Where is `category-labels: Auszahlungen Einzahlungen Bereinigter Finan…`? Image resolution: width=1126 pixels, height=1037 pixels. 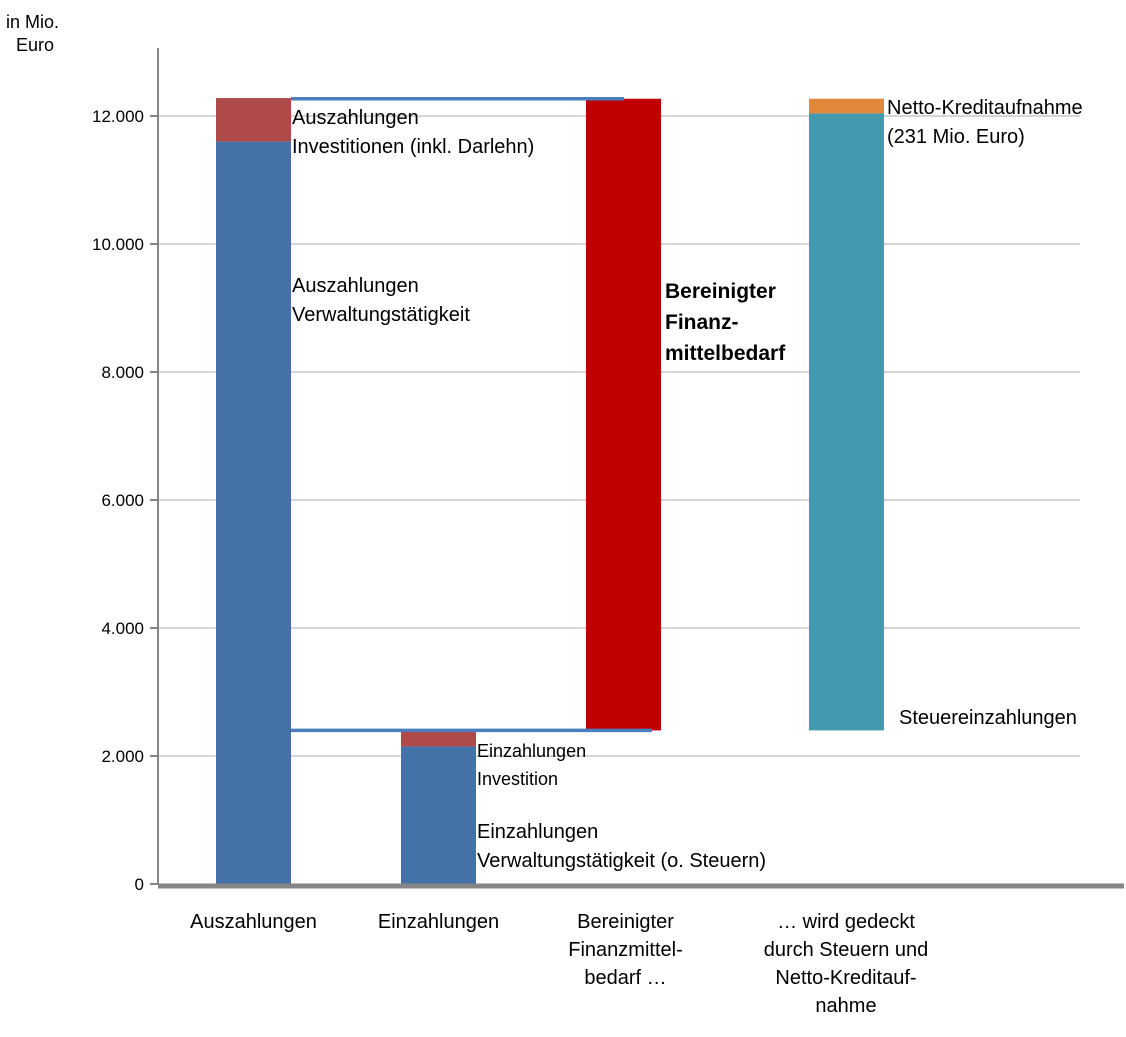
category-labels: Auszahlungen Einzahlungen Bereinigter Finan… is located at coordinates (559, 964).